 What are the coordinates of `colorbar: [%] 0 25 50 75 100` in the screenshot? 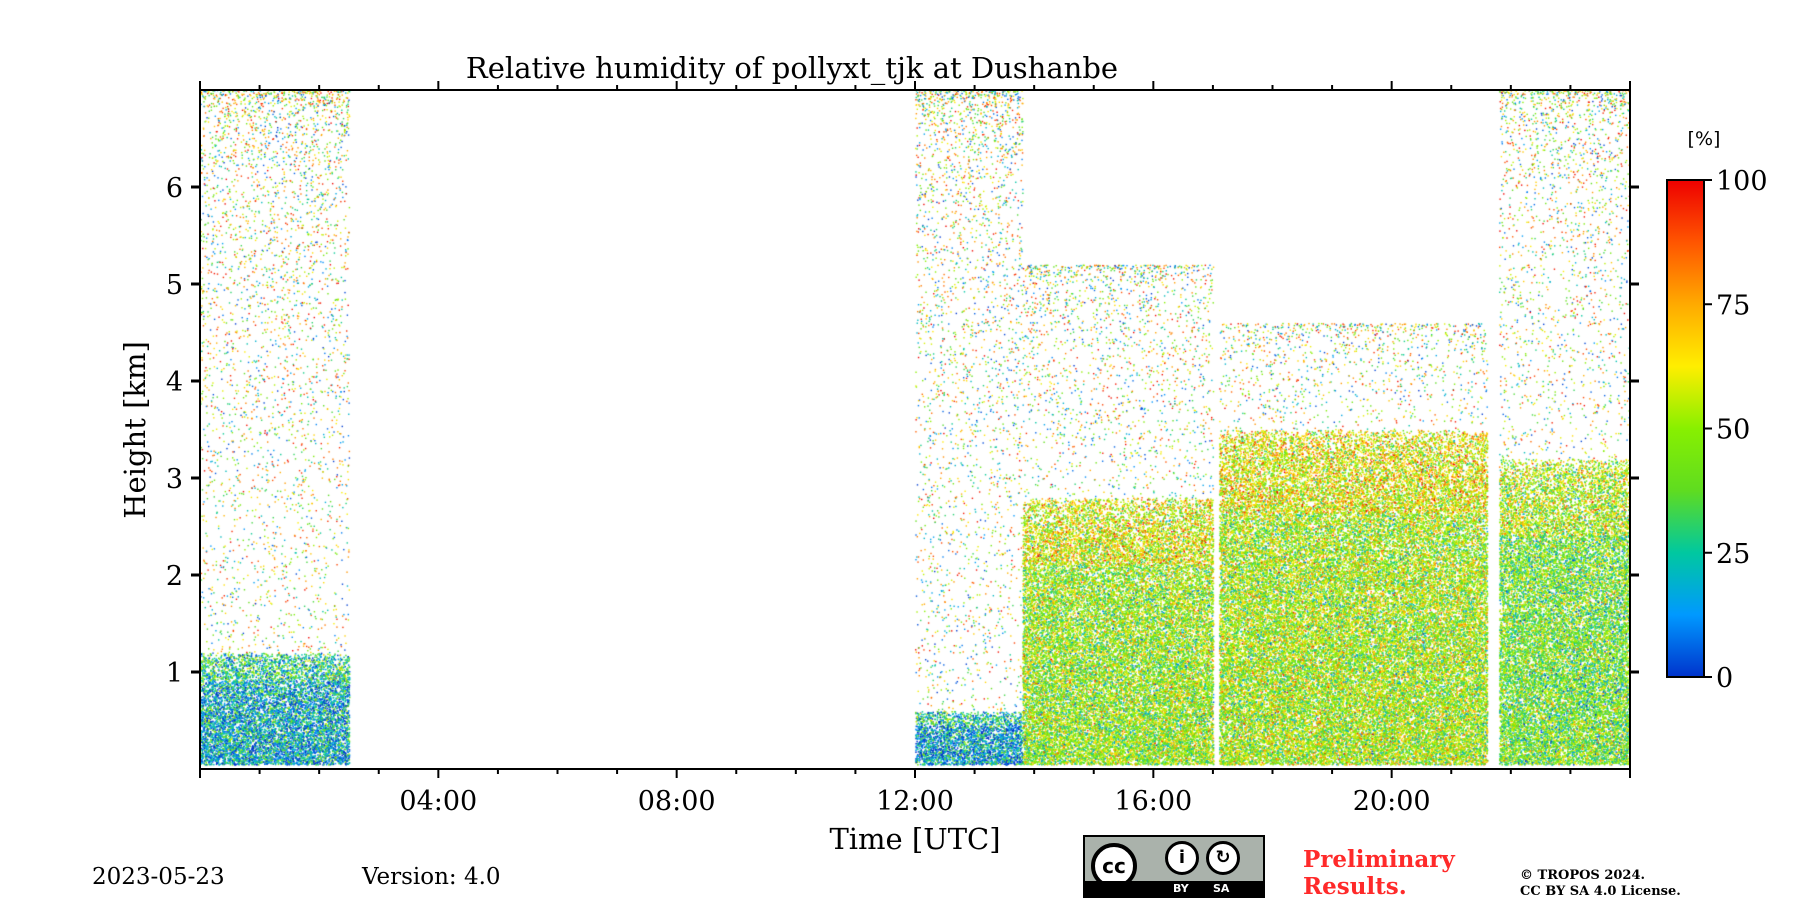 It's located at (1717, 411).